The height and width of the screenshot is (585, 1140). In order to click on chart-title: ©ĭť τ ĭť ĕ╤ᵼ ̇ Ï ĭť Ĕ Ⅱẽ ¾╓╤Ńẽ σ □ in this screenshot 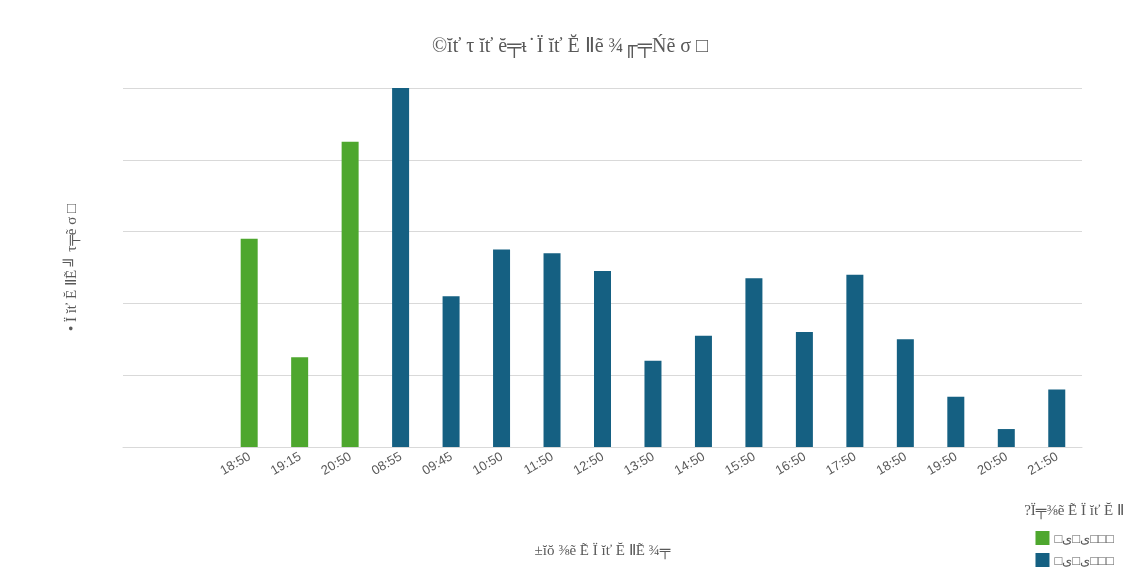, I will do `click(570, 46)`.